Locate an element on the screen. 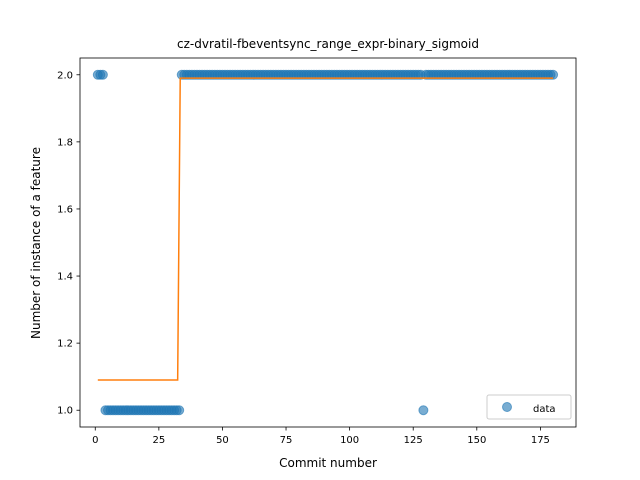  x-axis-label: Commit number is located at coordinates (328, 463).